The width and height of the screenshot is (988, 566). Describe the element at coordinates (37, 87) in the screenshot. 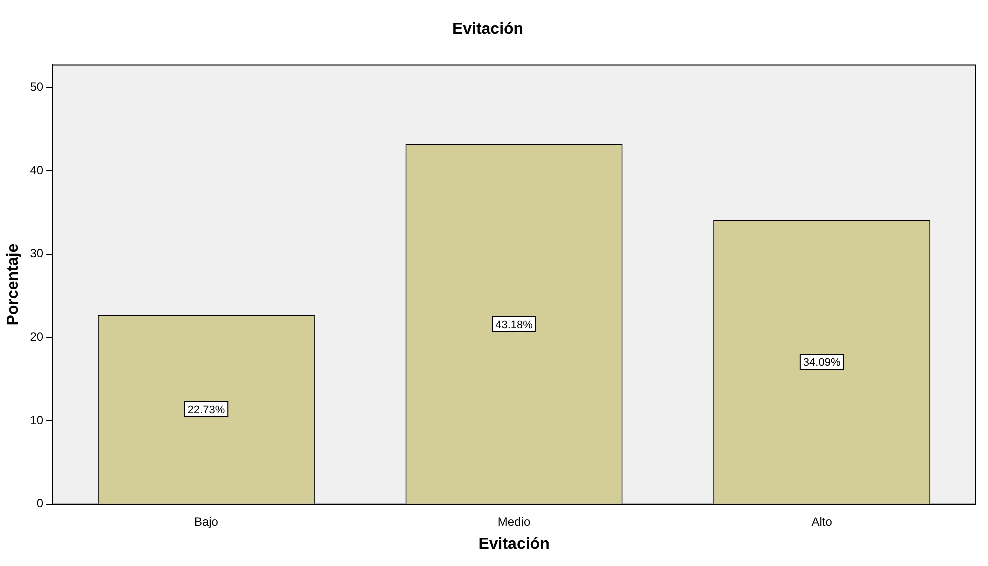

I see `y-tick-label: 50` at that location.